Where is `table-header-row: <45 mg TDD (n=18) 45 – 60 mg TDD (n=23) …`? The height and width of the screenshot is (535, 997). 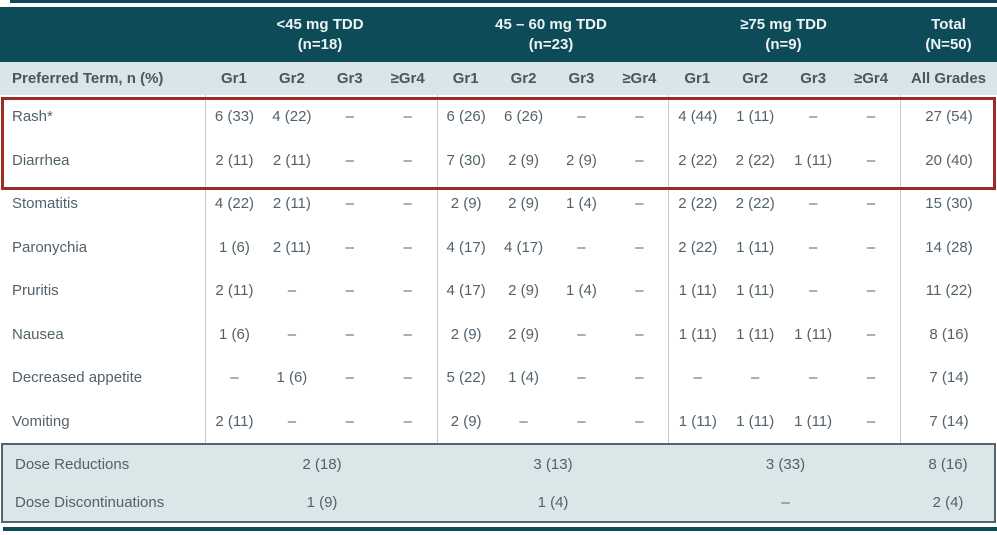
table-header-row: <45 mg TDD (n=18) 45 – 60 mg TDD (n=23) … is located at coordinates (498, 34).